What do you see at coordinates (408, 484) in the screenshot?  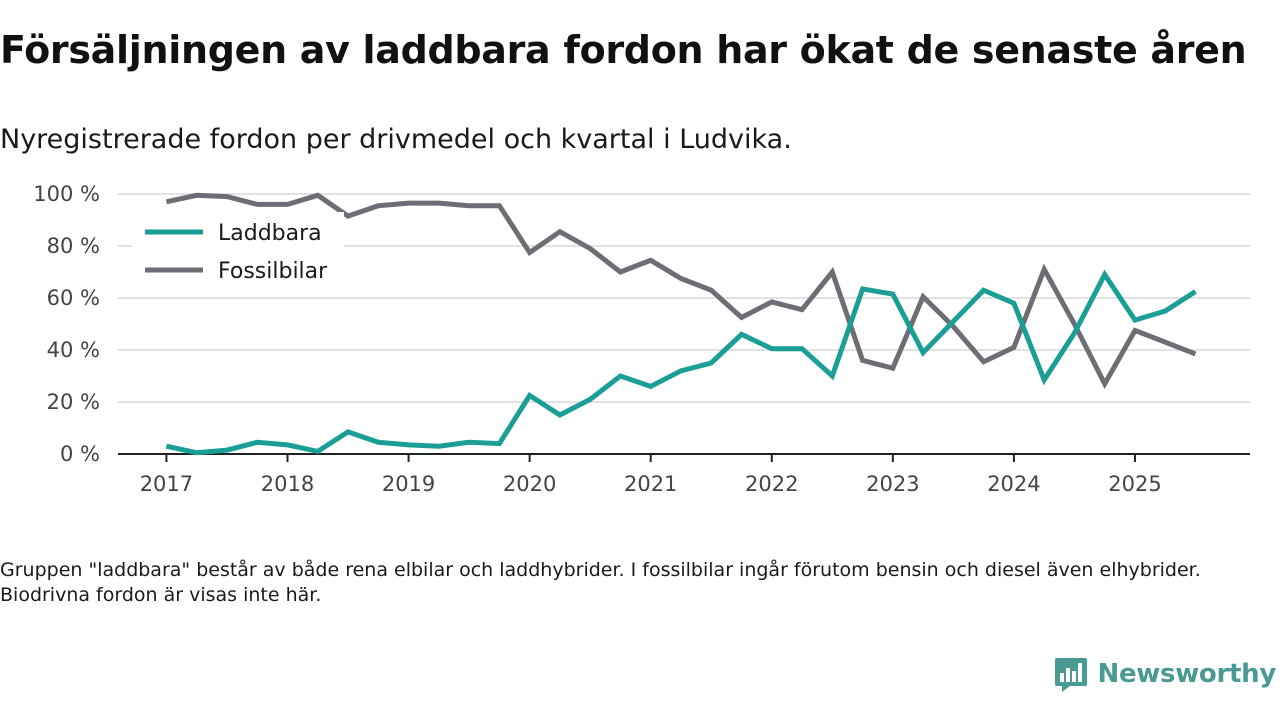 I see `x-tick-label: 2019` at bounding box center [408, 484].